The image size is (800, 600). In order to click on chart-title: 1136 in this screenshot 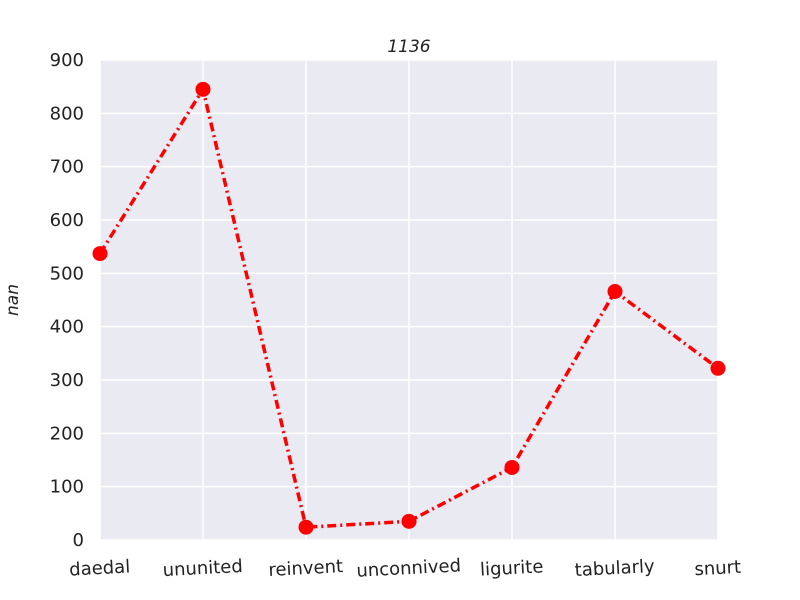, I will do `click(408, 47)`.